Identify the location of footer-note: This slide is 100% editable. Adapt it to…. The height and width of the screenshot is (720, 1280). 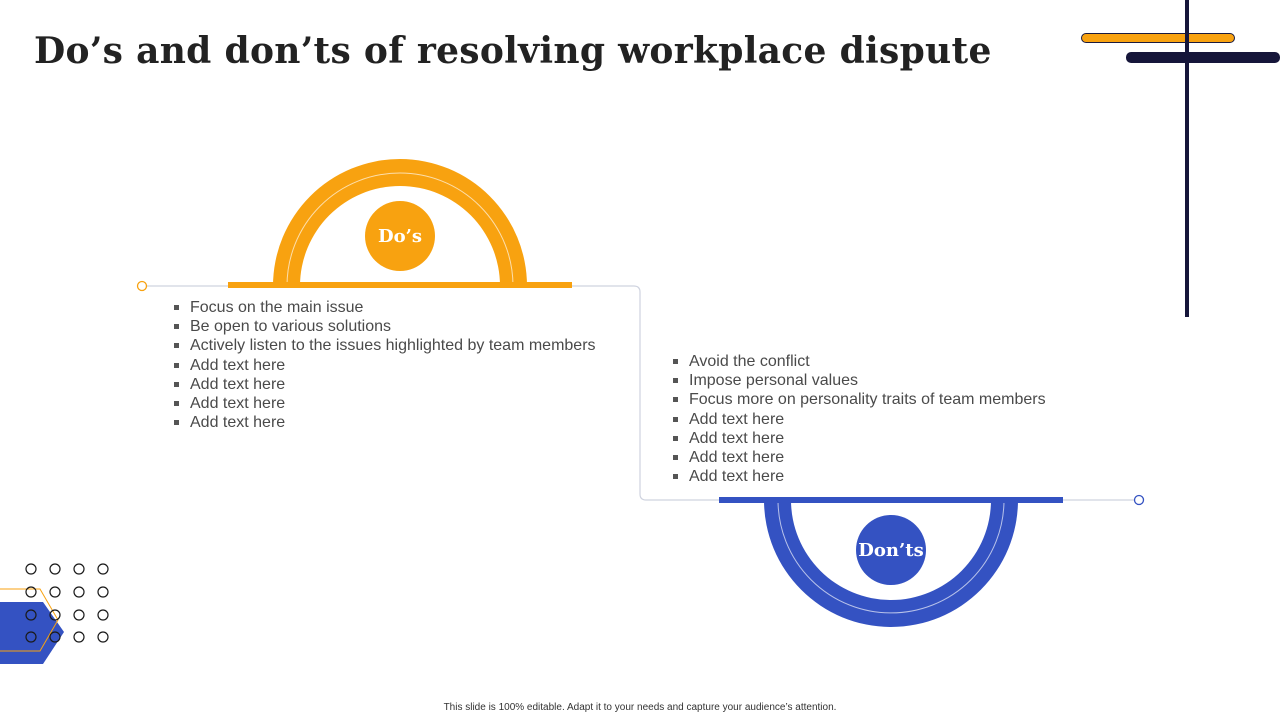
(640, 707).